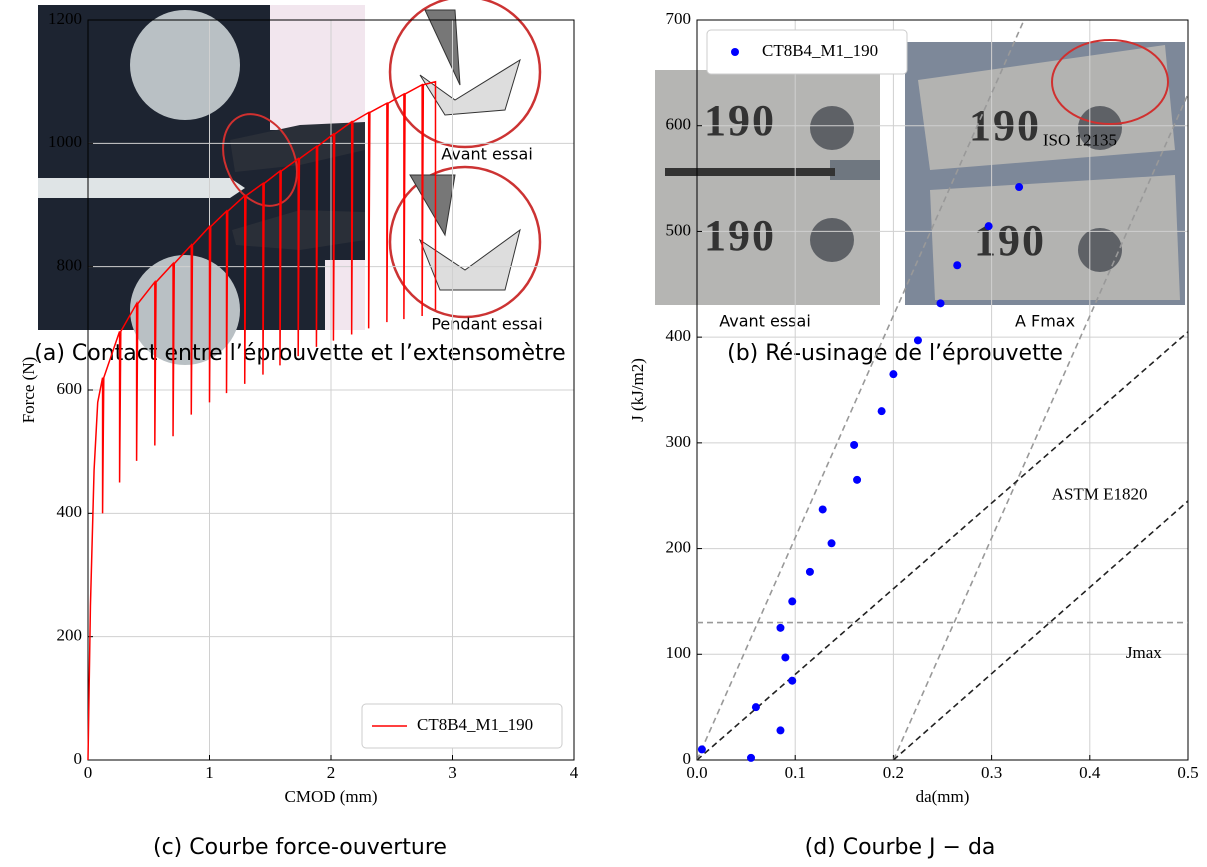 The height and width of the screenshot is (867, 1207). What do you see at coordinates (88, 772) in the screenshot?
I see `x-tick-label: 0` at bounding box center [88, 772].